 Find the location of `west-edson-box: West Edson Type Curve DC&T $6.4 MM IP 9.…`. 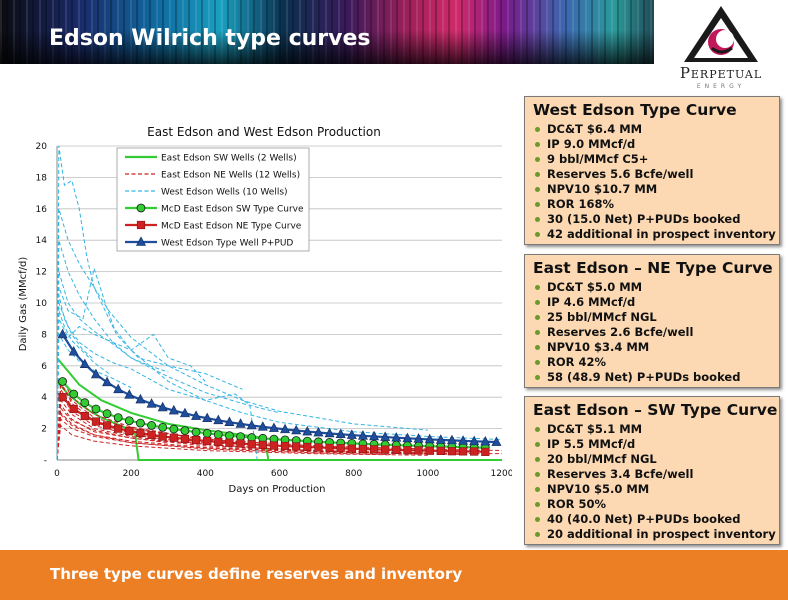

west-edson-box: West Edson Type Curve DC&T $6.4 MM IP 9.… is located at coordinates (652, 170).